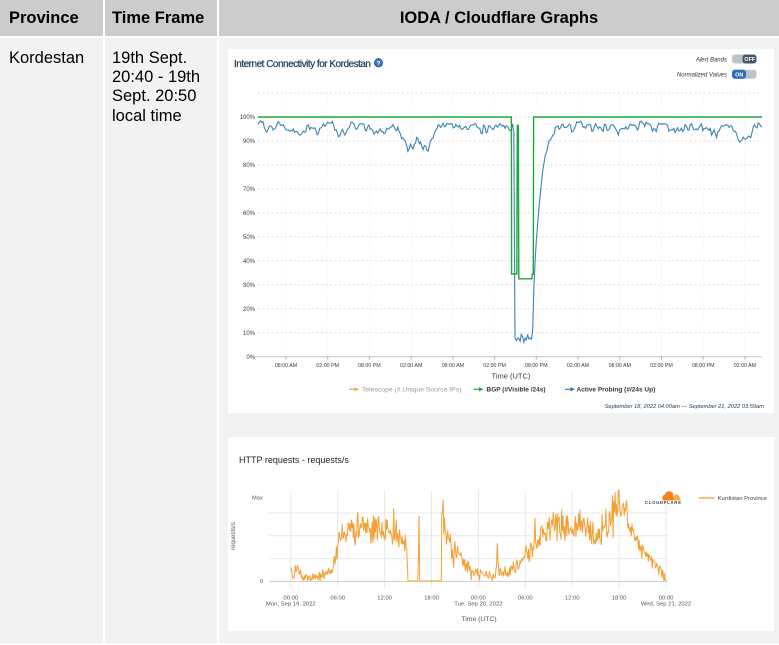  I want to click on svg-text: 60%, so click(249, 214).